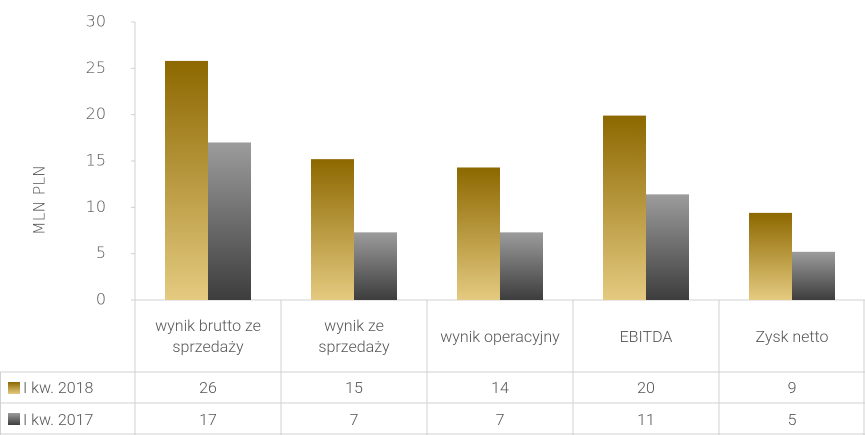 This screenshot has height=435, width=865. I want to click on legend-entry: I kw. 2018, so click(67, 387).